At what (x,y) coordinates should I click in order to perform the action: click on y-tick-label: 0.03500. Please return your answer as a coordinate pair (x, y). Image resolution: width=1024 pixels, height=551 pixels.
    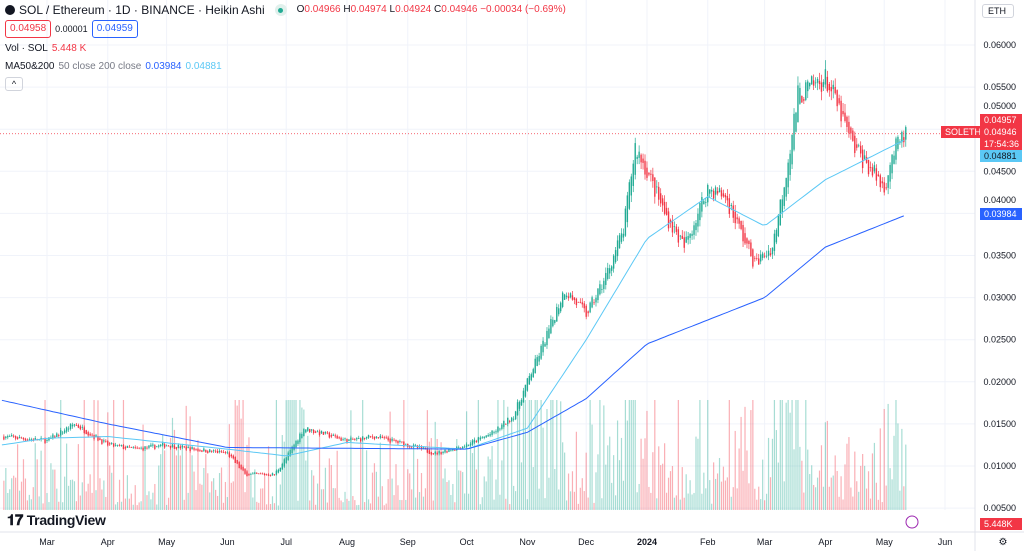
    Looking at the image, I should click on (999, 256).